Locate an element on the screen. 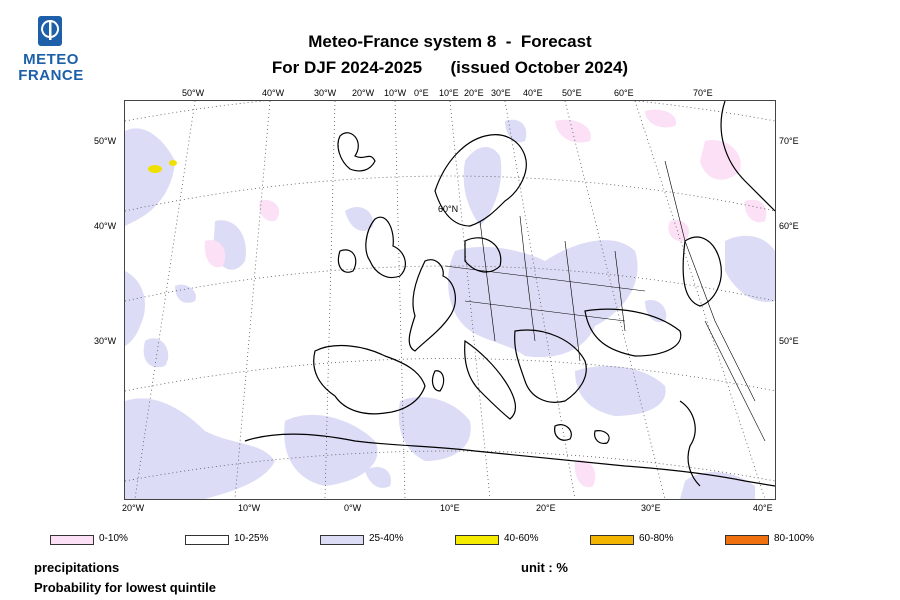 The width and height of the screenshot is (900, 600). bottom-tick-label: 30°E is located at coordinates (651, 508).